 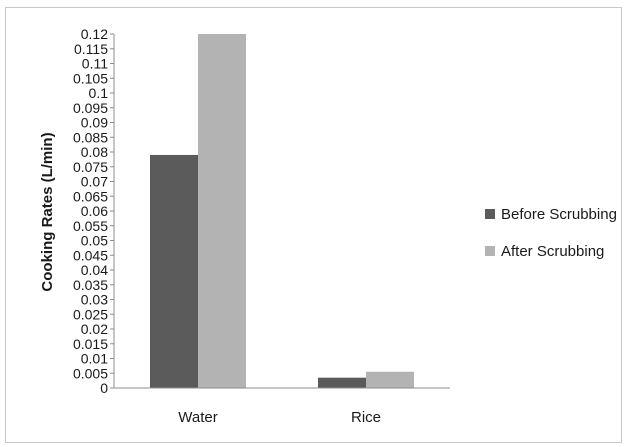 What do you see at coordinates (90, 78) in the screenshot?
I see `y-tick-label: 0.105` at bounding box center [90, 78].